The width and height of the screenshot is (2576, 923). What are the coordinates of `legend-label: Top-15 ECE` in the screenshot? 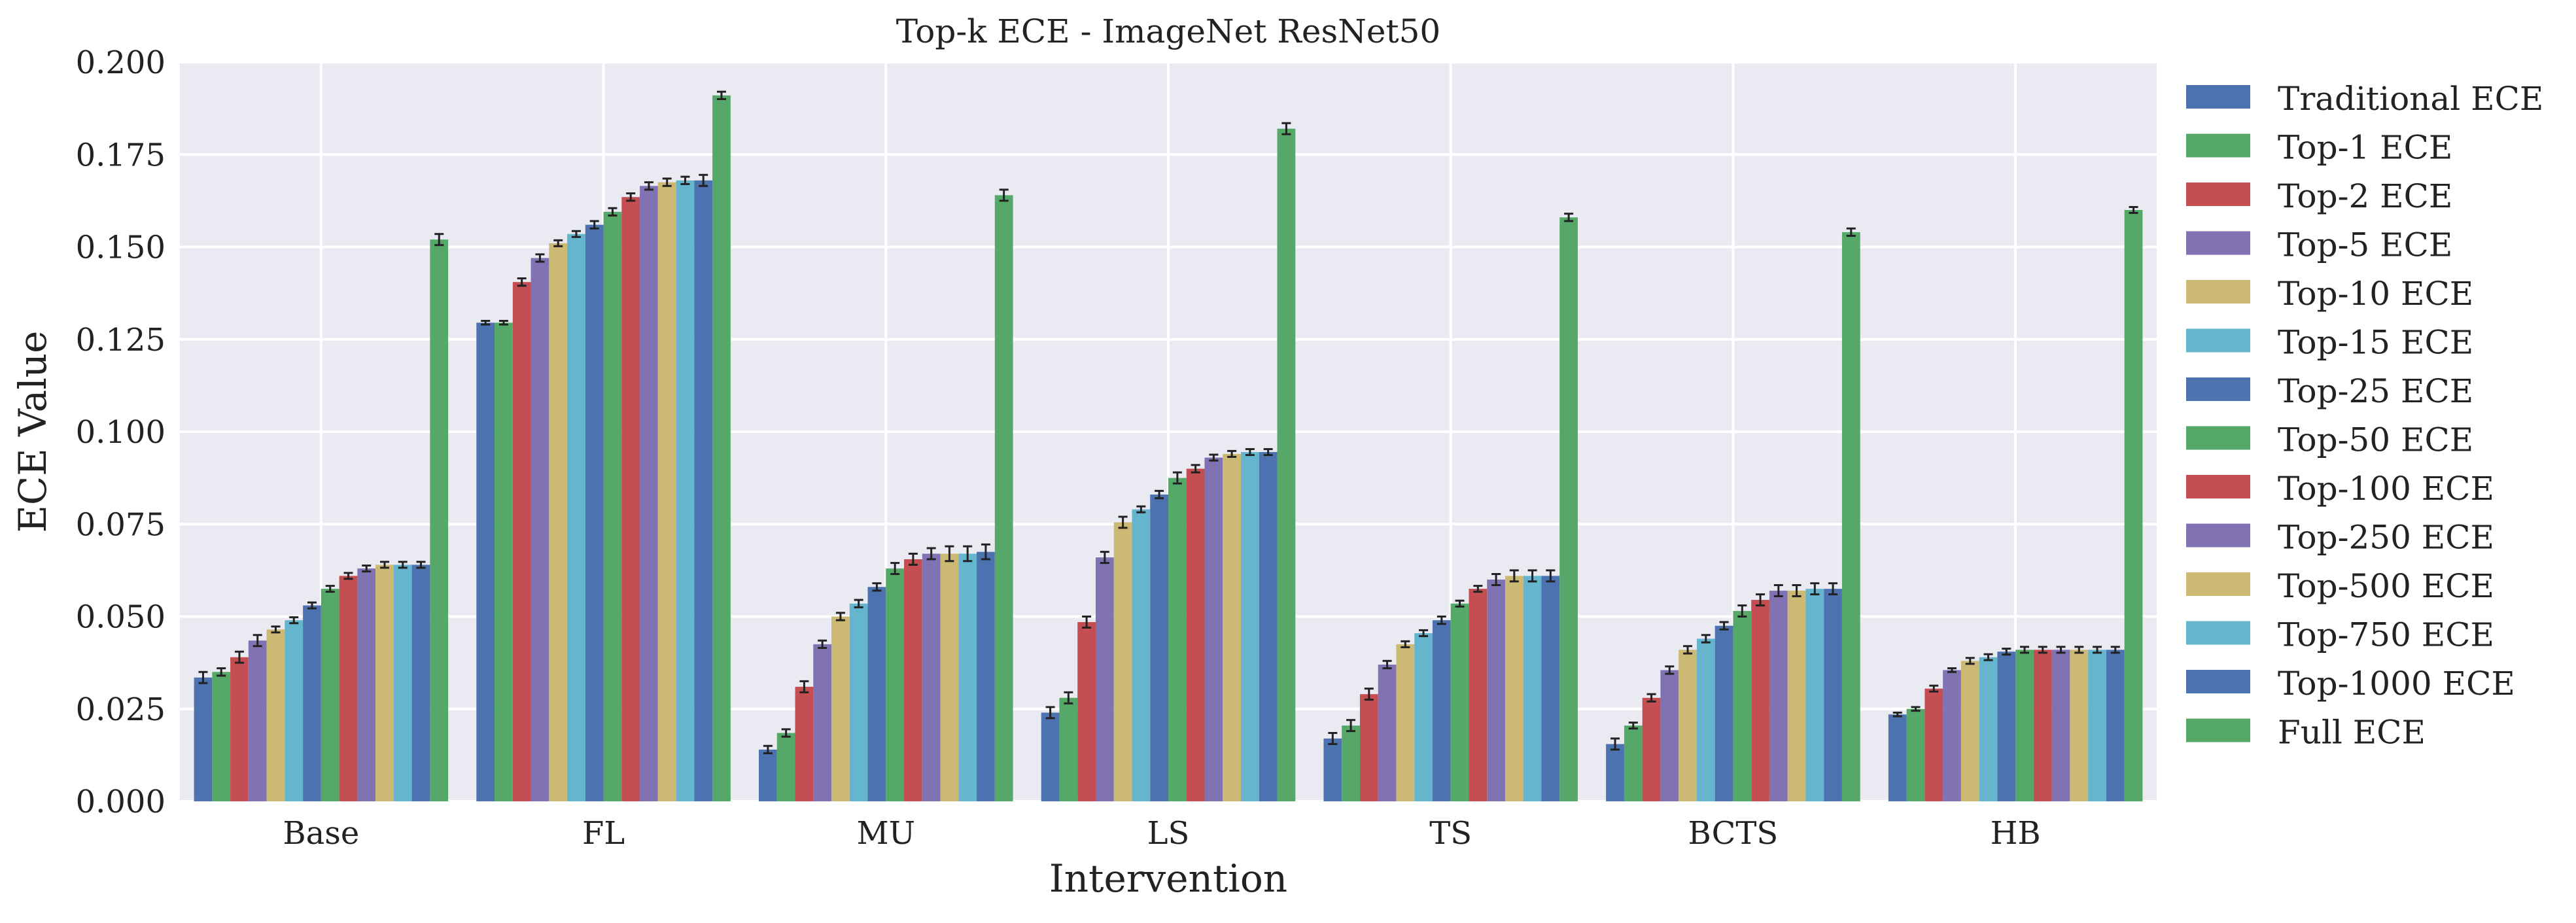 It's located at (2375, 343).